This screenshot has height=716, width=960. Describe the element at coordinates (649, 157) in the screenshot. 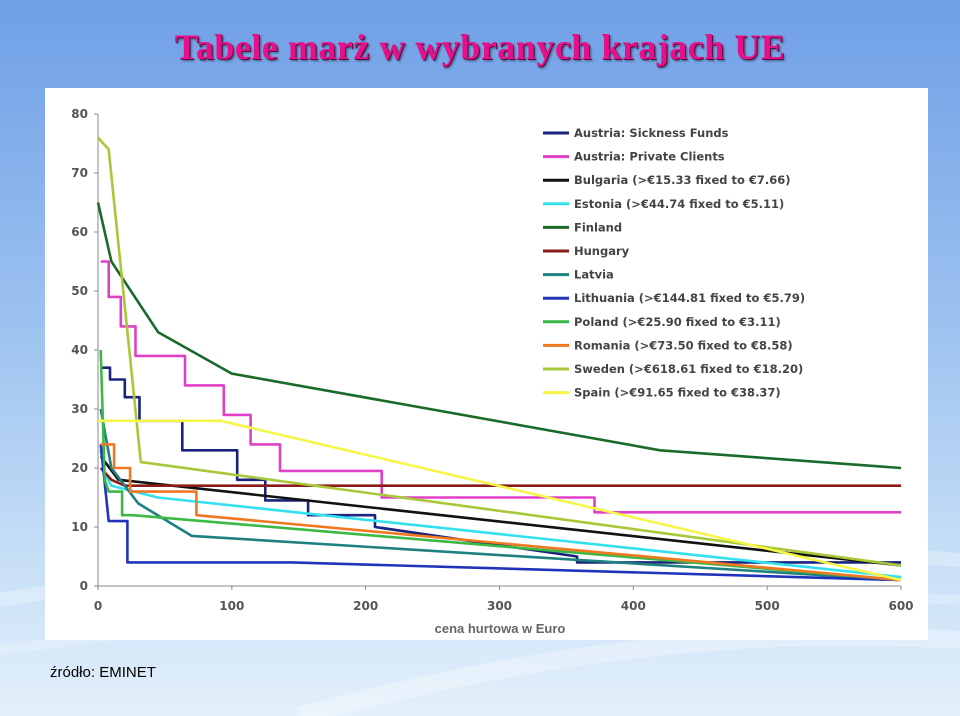

I see `legend-entry-label: Austria: Private Clients` at that location.